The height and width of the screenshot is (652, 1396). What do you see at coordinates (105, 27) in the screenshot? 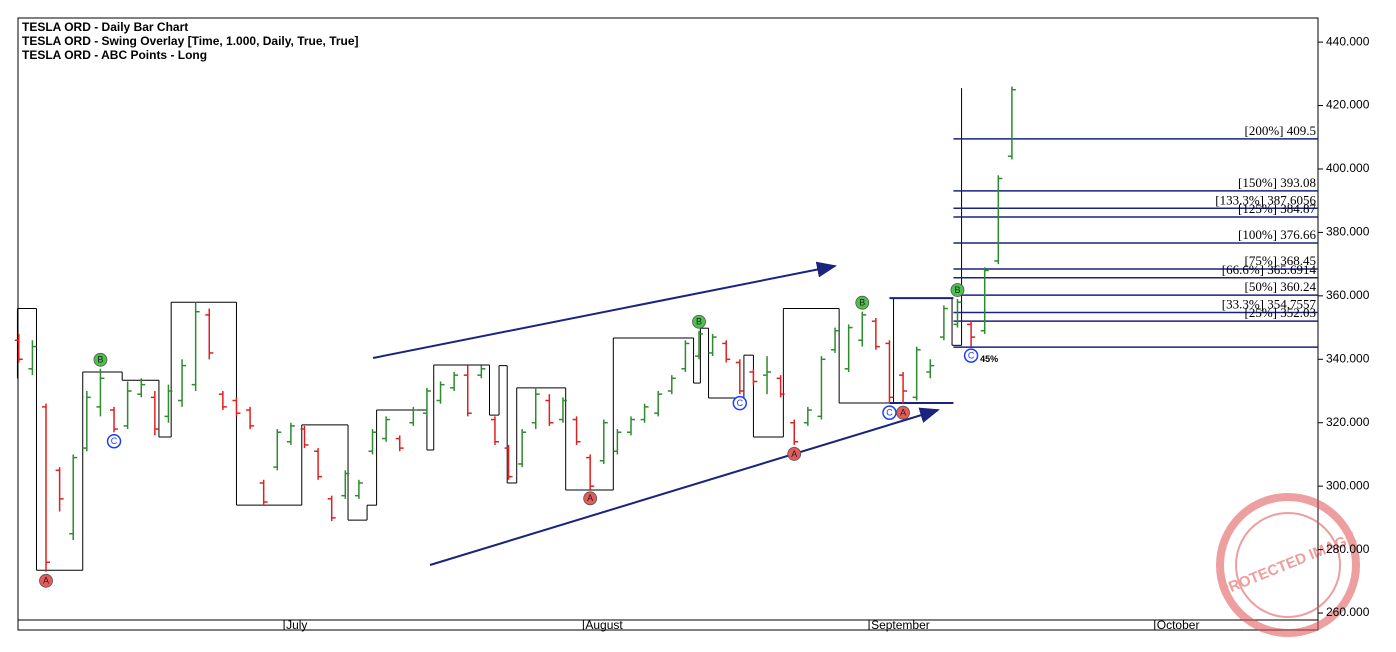
I see `header-line: TESLA ORD - Daily Bar Chart` at bounding box center [105, 27].